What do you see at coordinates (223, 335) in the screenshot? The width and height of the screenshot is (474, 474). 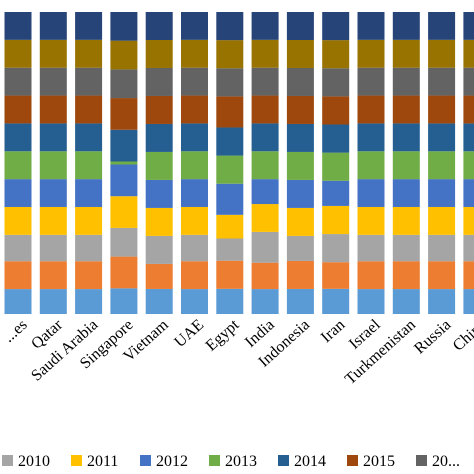 I see `x-tick-label: Egypt` at bounding box center [223, 335].